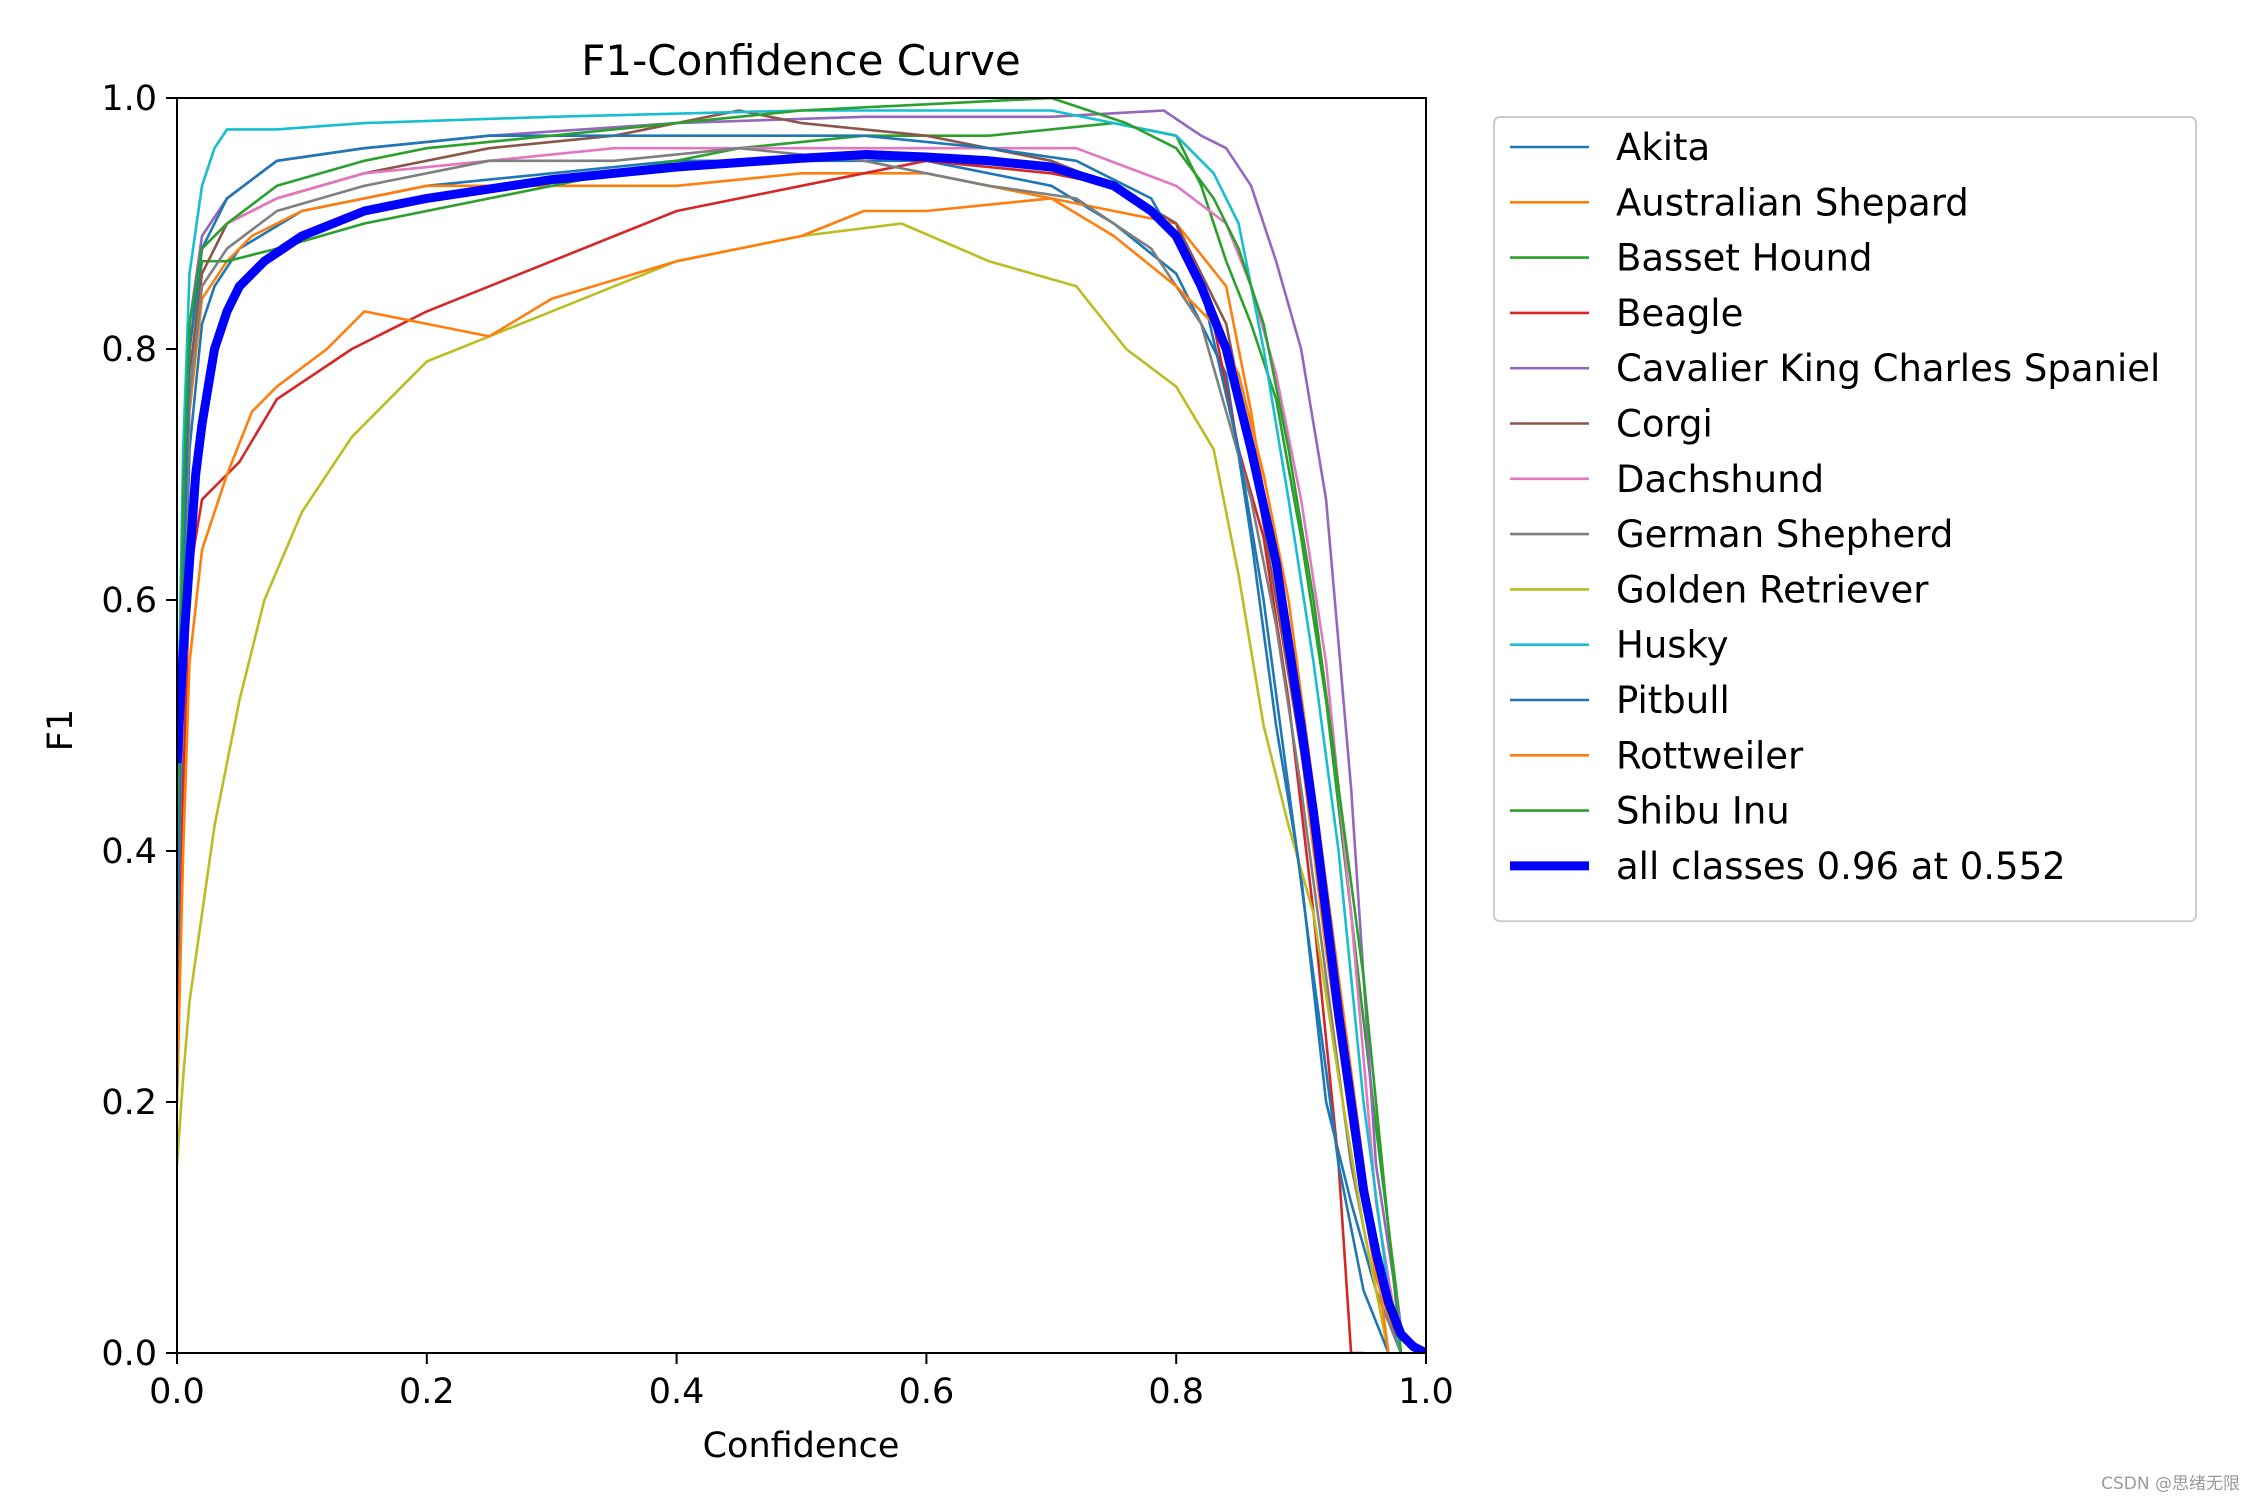 The width and height of the screenshot is (2250, 1500). I want to click on legend-label: Pitbull, so click(1673, 700).